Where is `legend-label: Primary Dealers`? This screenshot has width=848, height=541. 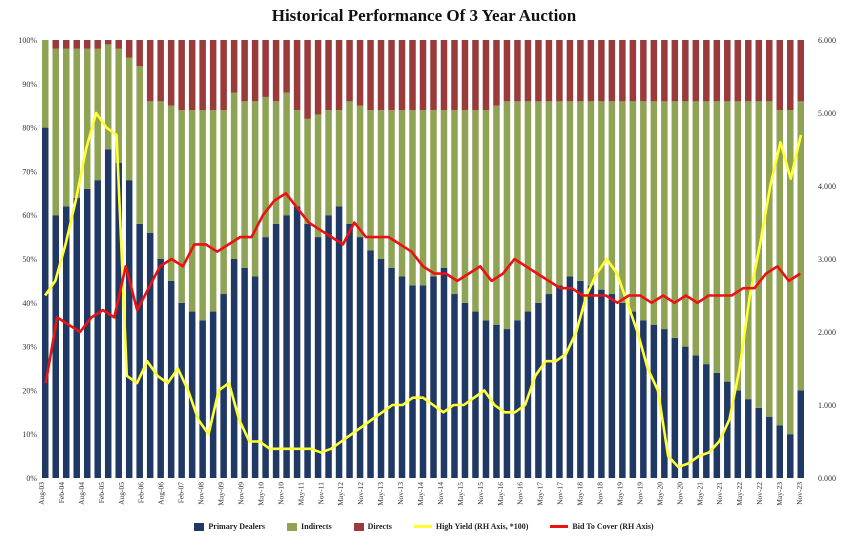
legend-label: Primary Dealers is located at coordinates (237, 526).